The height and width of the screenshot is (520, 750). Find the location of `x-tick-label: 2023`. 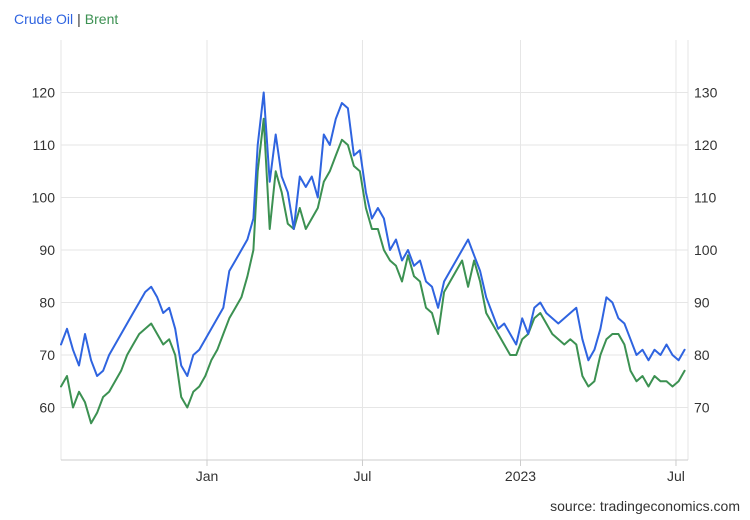

x-tick-label: 2023 is located at coordinates (520, 476).